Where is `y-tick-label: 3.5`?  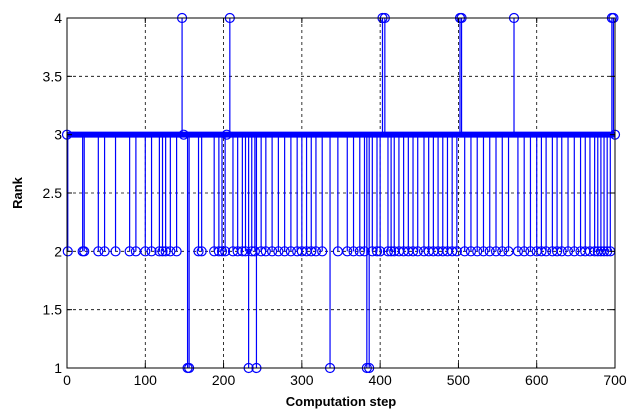 y-tick-label: 3.5 is located at coordinates (53, 76).